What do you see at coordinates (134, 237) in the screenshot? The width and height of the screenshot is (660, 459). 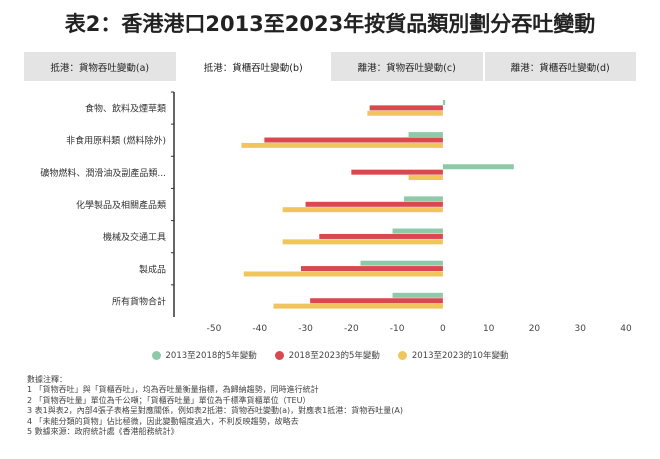 I see `category-label: 機械及交通工具` at bounding box center [134, 237].